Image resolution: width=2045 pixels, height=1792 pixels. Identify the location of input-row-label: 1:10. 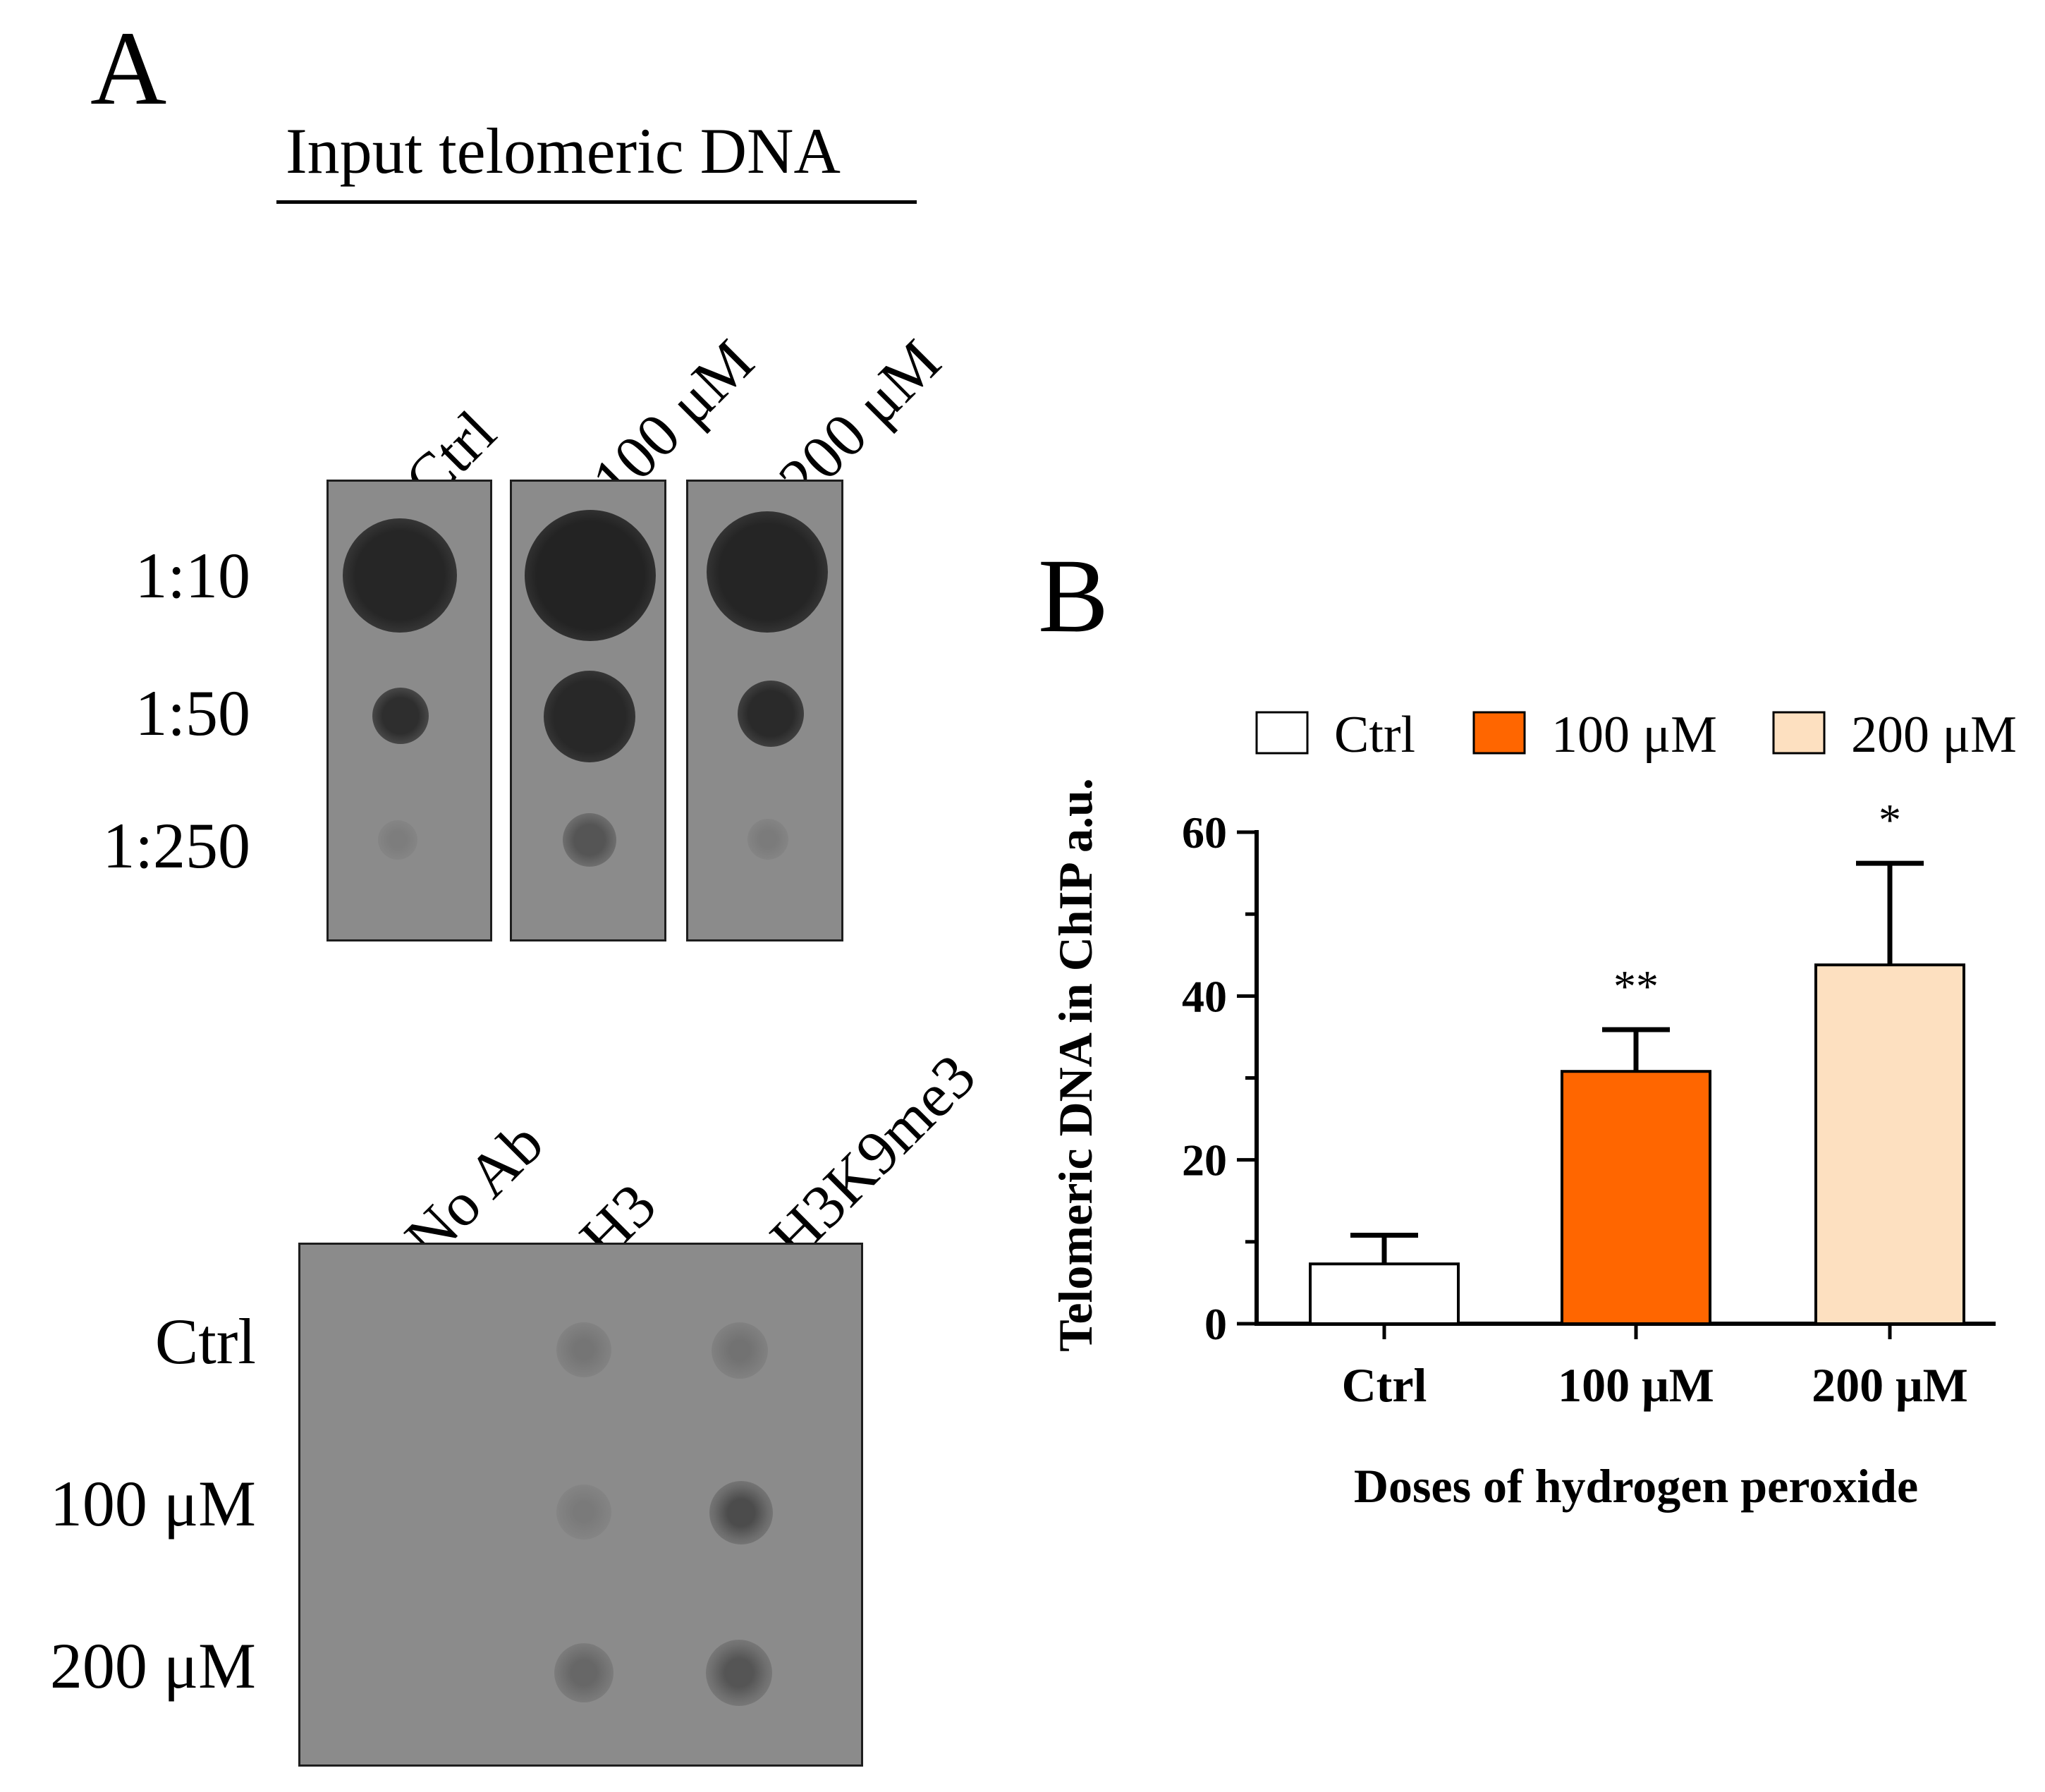
(193, 575).